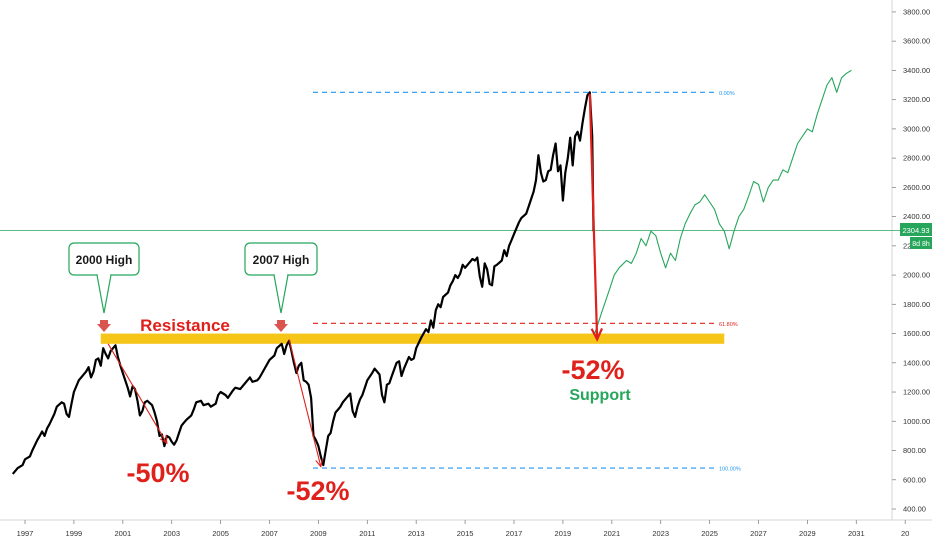 Image resolution: width=932 pixels, height=550 pixels. What do you see at coordinates (317, 491) in the screenshot?
I see `drop-label-2007: -52%` at bounding box center [317, 491].